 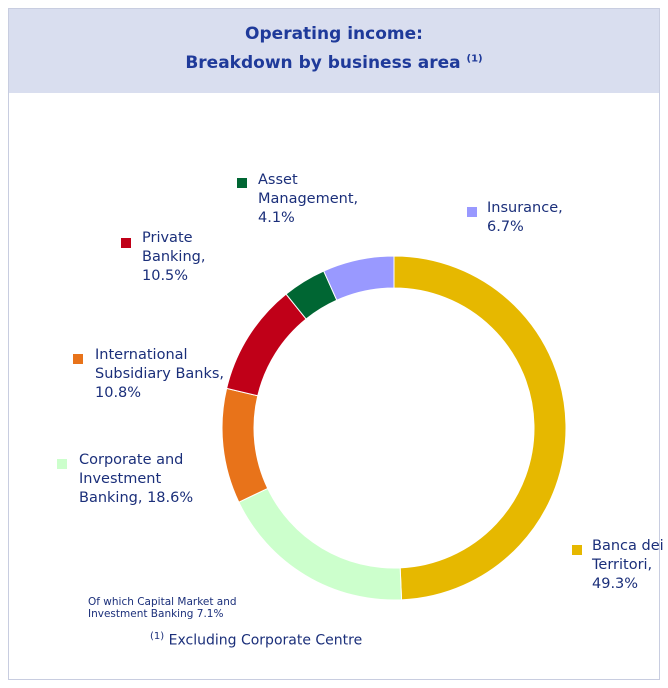 I want to click on category-label: Asset Management,, so click(x=308, y=189).